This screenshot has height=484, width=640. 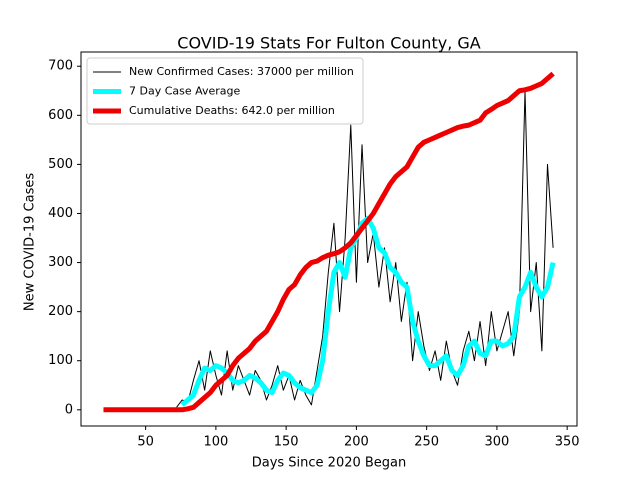 What do you see at coordinates (328, 43) in the screenshot?
I see `chart-title: COVID-19 Stats For Fulton County, GA` at bounding box center [328, 43].